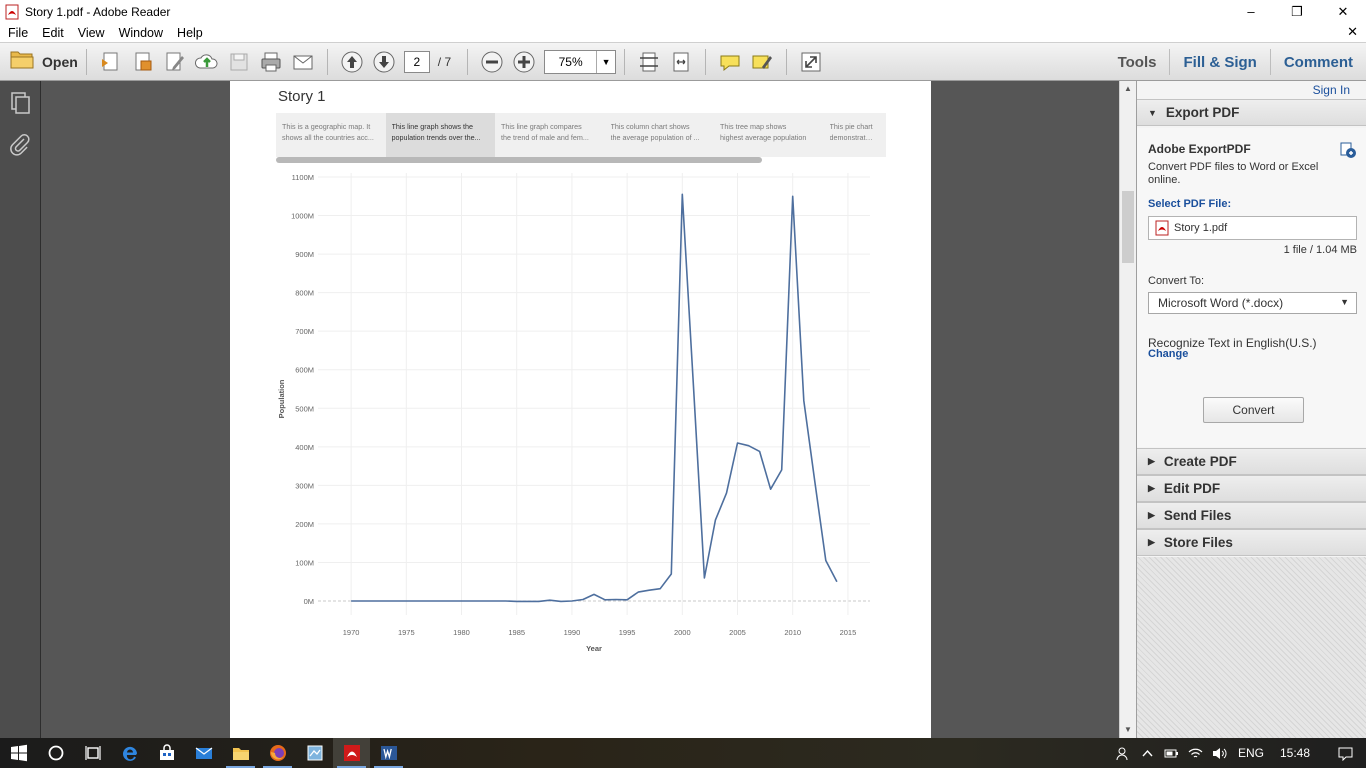 Image resolution: width=1366 pixels, height=768 pixels. Describe the element at coordinates (351, 753) in the screenshot. I see `adobe-reader-taskbar-icon` at that location.